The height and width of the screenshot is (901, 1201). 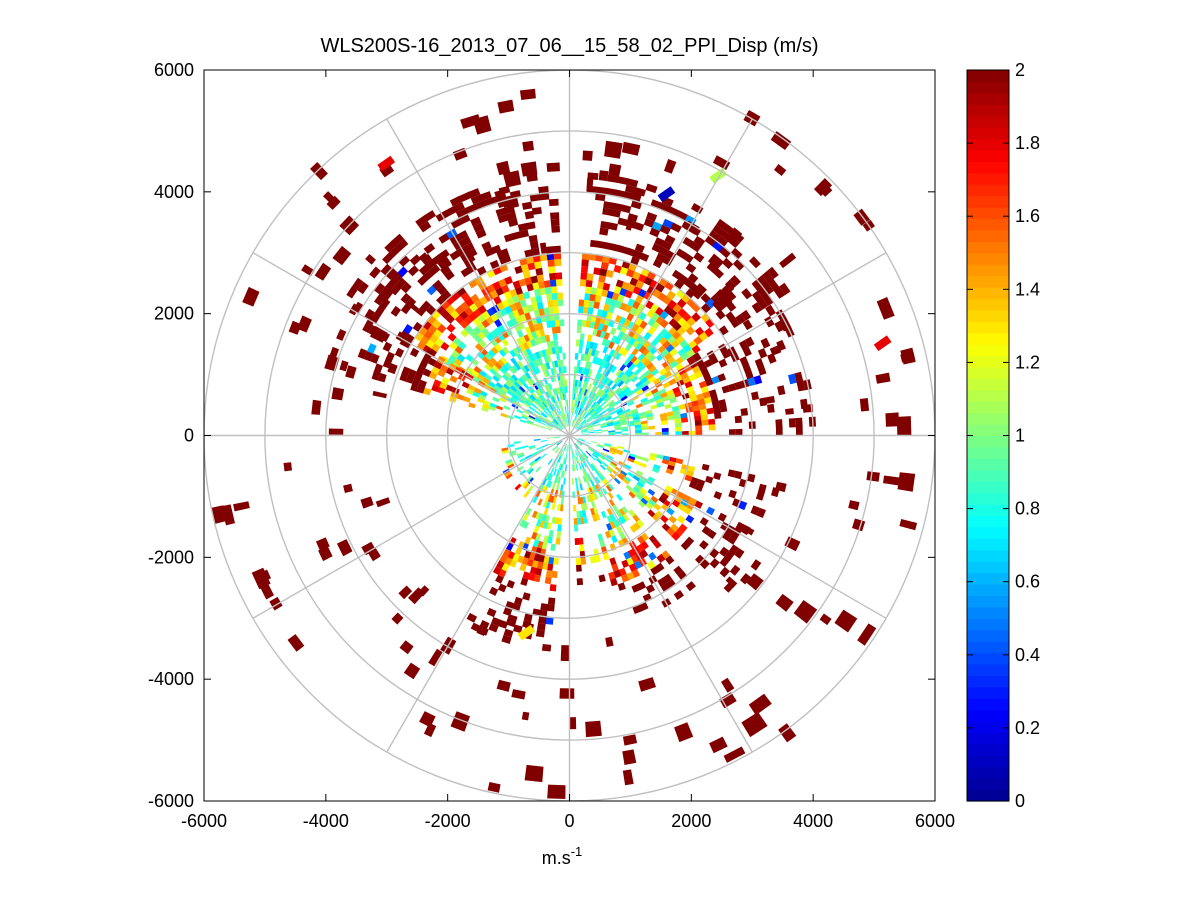 What do you see at coordinates (988, 624) in the screenshot?
I see `colorbar-step` at bounding box center [988, 624].